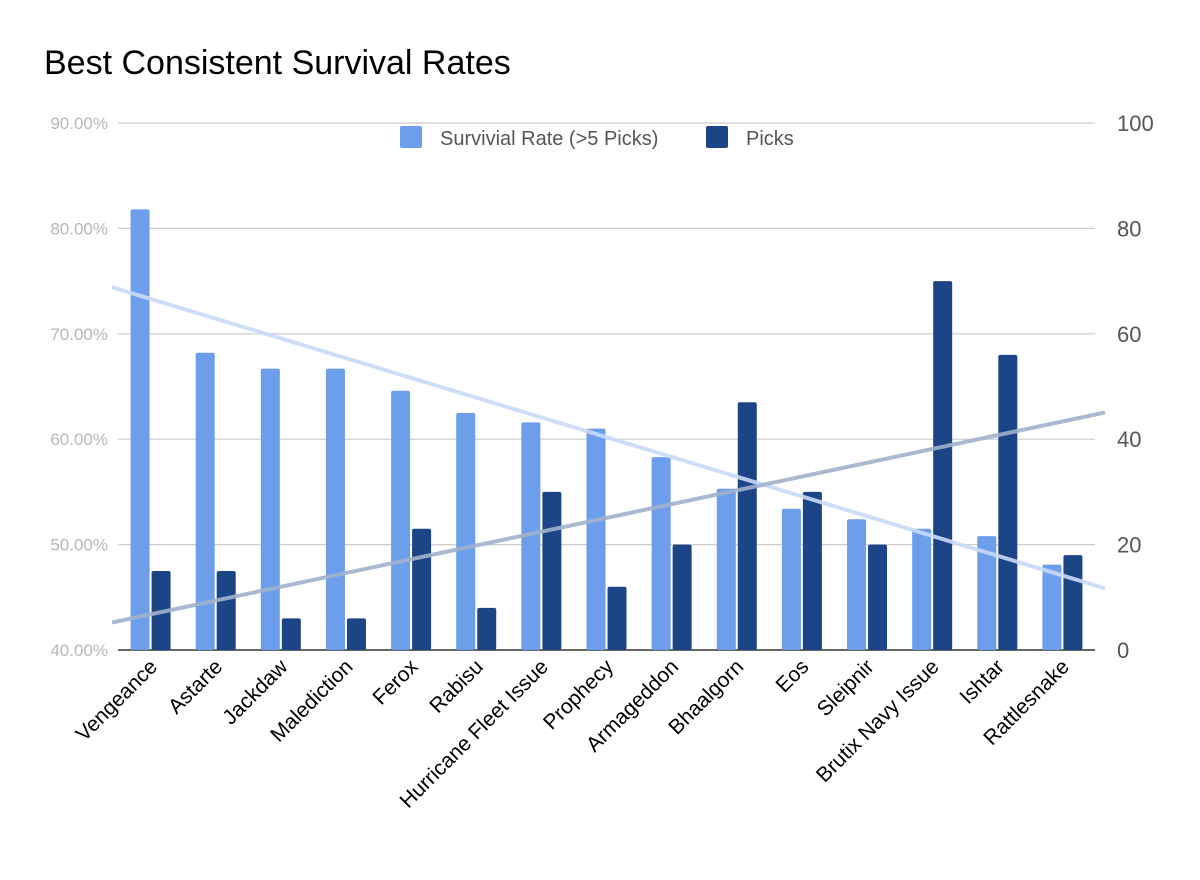 Image resolution: width=1200 pixels, height=880 pixels. Describe the element at coordinates (1129, 439) in the screenshot. I see `y-right-tick-label: 40` at that location.